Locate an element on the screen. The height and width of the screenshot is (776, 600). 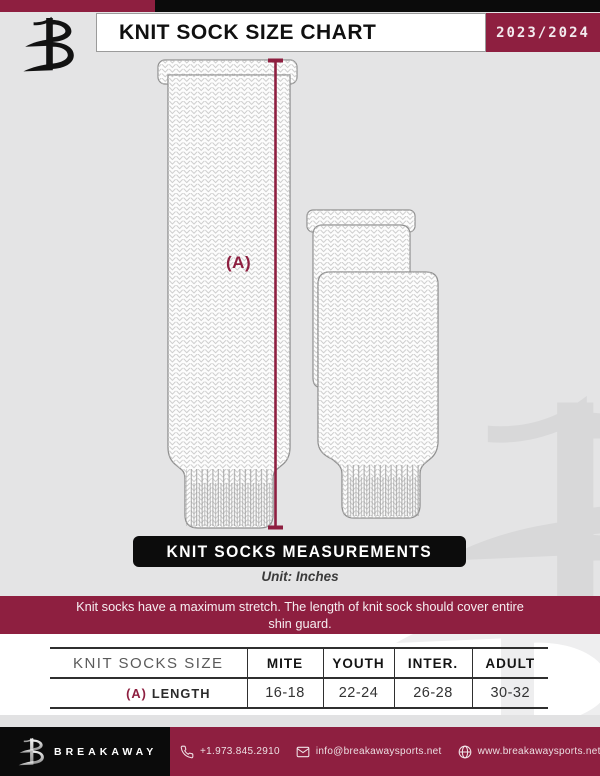
unit-note: Unit: Inches is located at coordinates (300, 576).